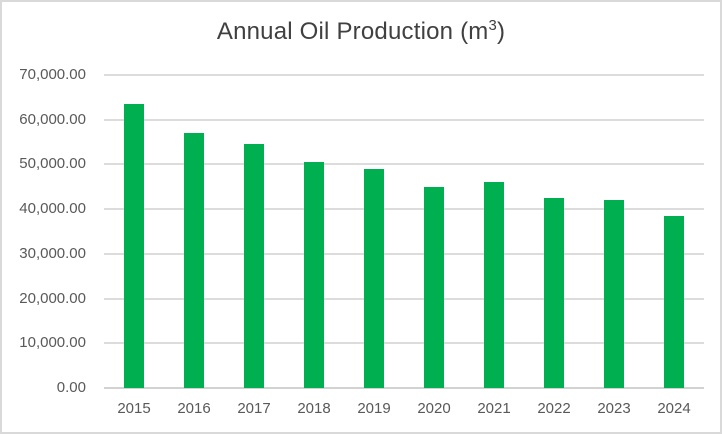 The width and height of the screenshot is (722, 434). I want to click on chart-title: Annual Oil Production (m3), so click(361, 32).